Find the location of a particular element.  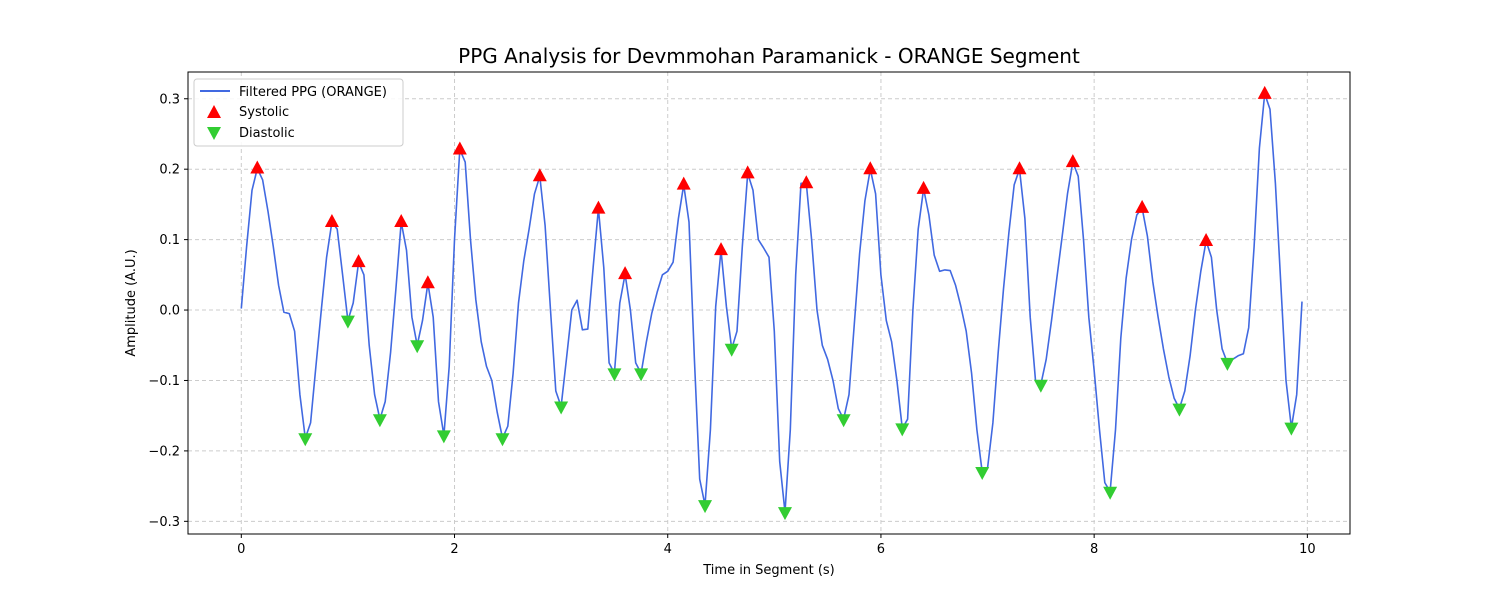

x-tick-label: 2 is located at coordinates (454, 549).